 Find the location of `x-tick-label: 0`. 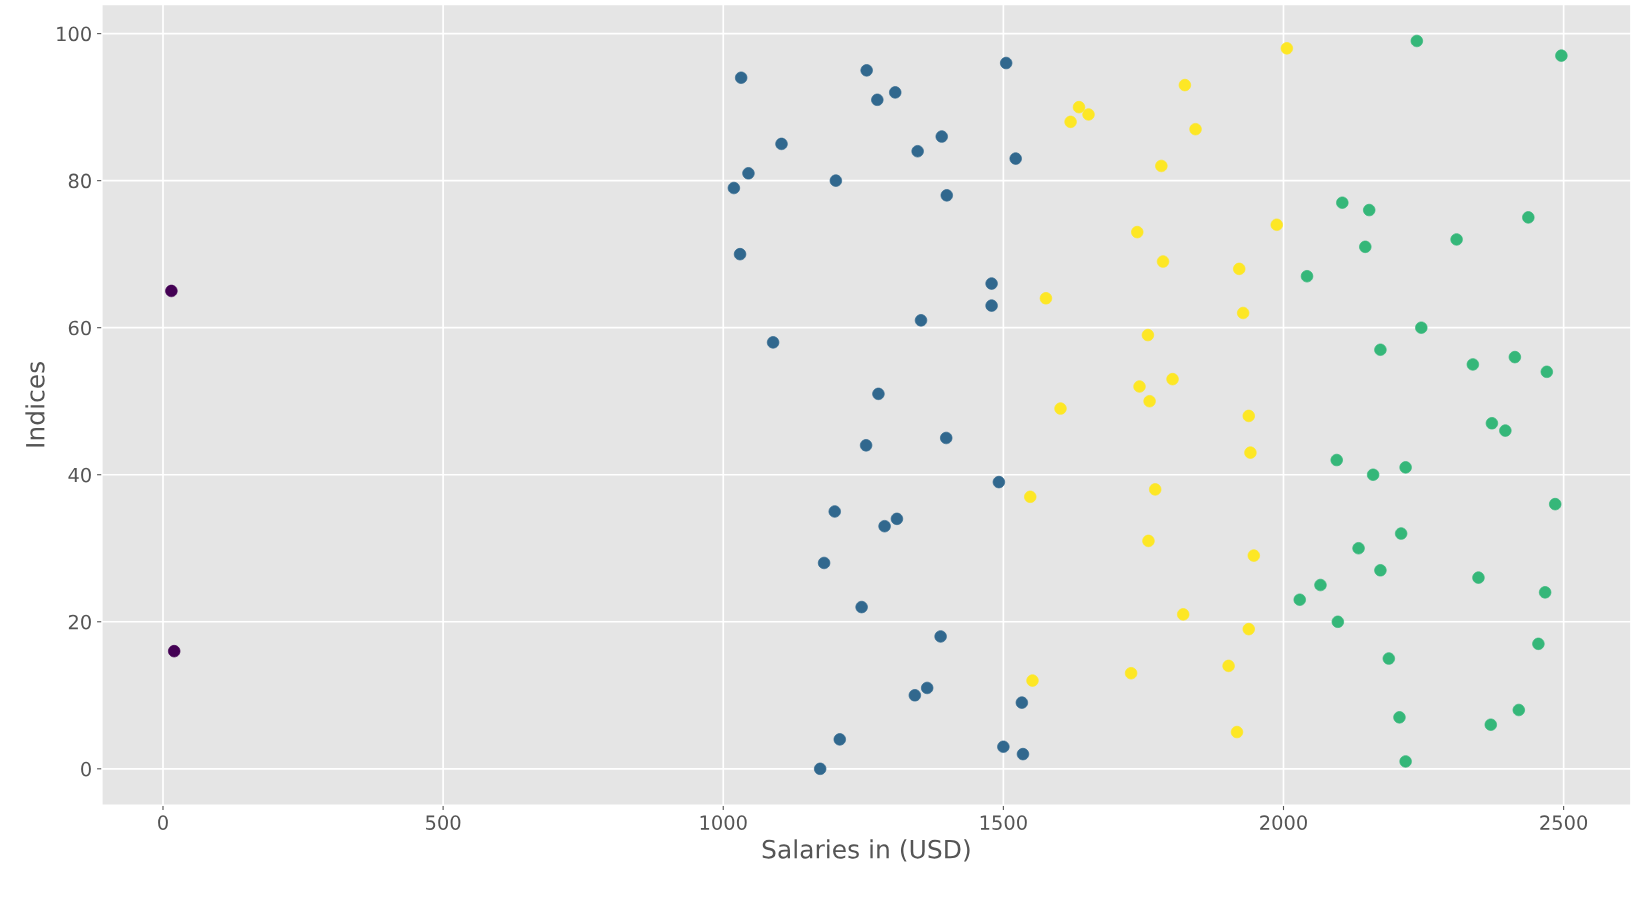

x-tick-label: 0 is located at coordinates (163, 822).